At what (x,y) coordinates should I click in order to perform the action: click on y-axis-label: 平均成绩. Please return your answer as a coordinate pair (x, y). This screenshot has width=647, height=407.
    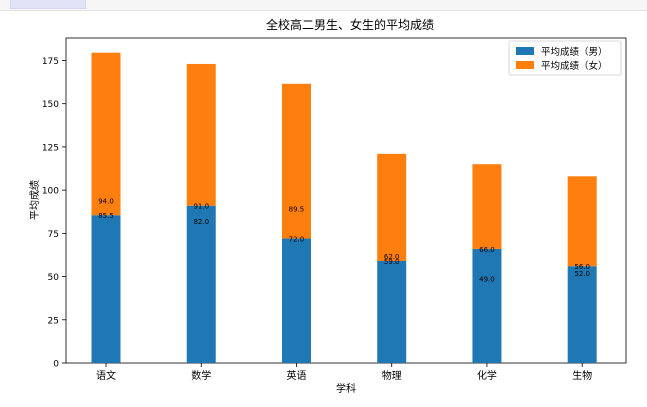
    Looking at the image, I should click on (34, 200).